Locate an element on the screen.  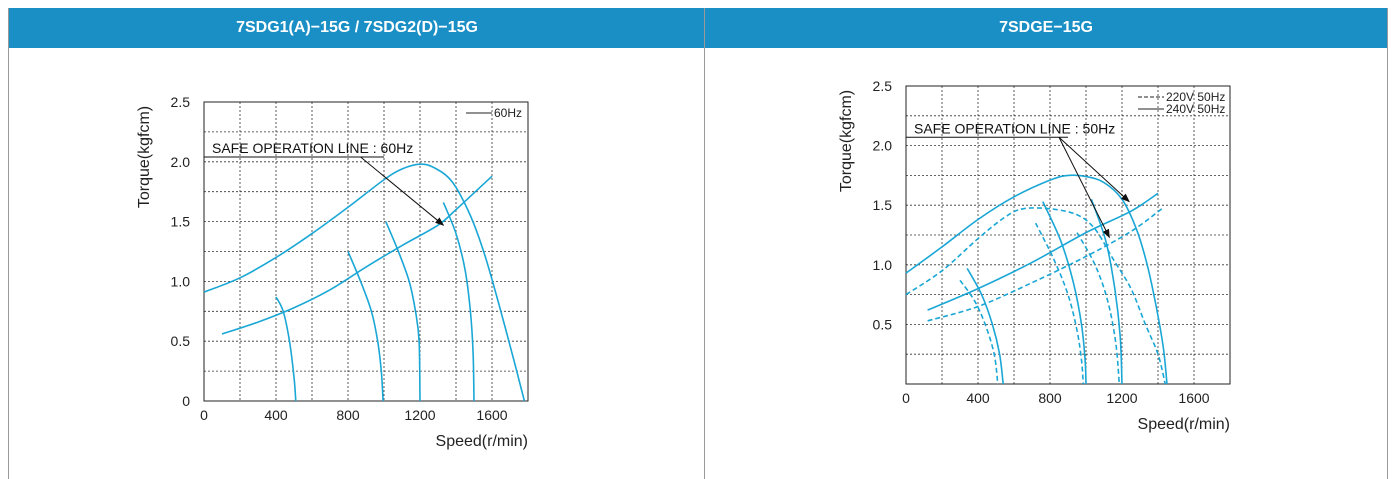
safe-operation-annotation: SAFE OPERATION LINE : 60Hz is located at coordinates (324, 183).